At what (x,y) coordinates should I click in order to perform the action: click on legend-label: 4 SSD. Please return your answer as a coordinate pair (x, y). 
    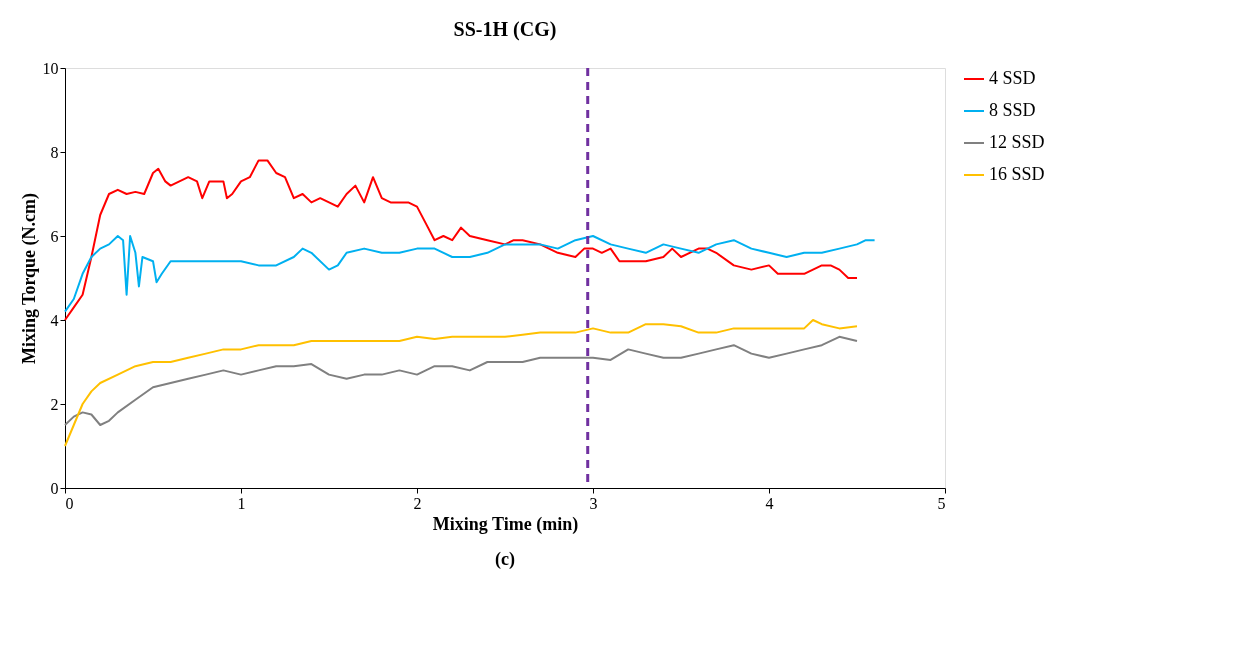
    Looking at the image, I should click on (1012, 78).